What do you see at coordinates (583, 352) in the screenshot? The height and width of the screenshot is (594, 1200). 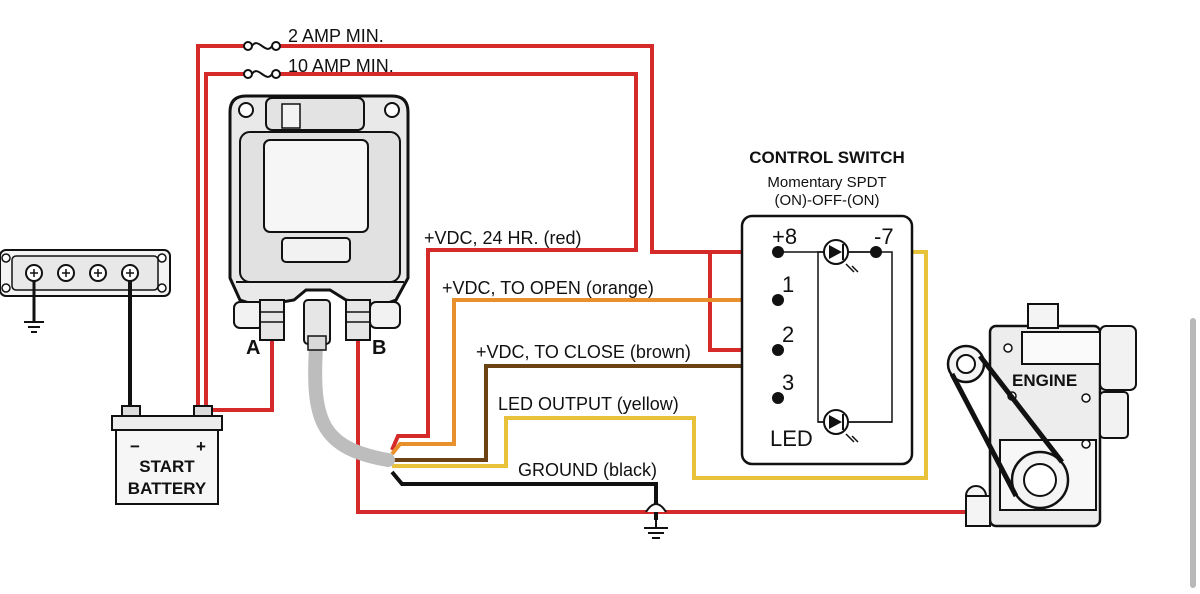 I see `wire-label-close: +VDC, TO CLOSE (brown)` at bounding box center [583, 352].